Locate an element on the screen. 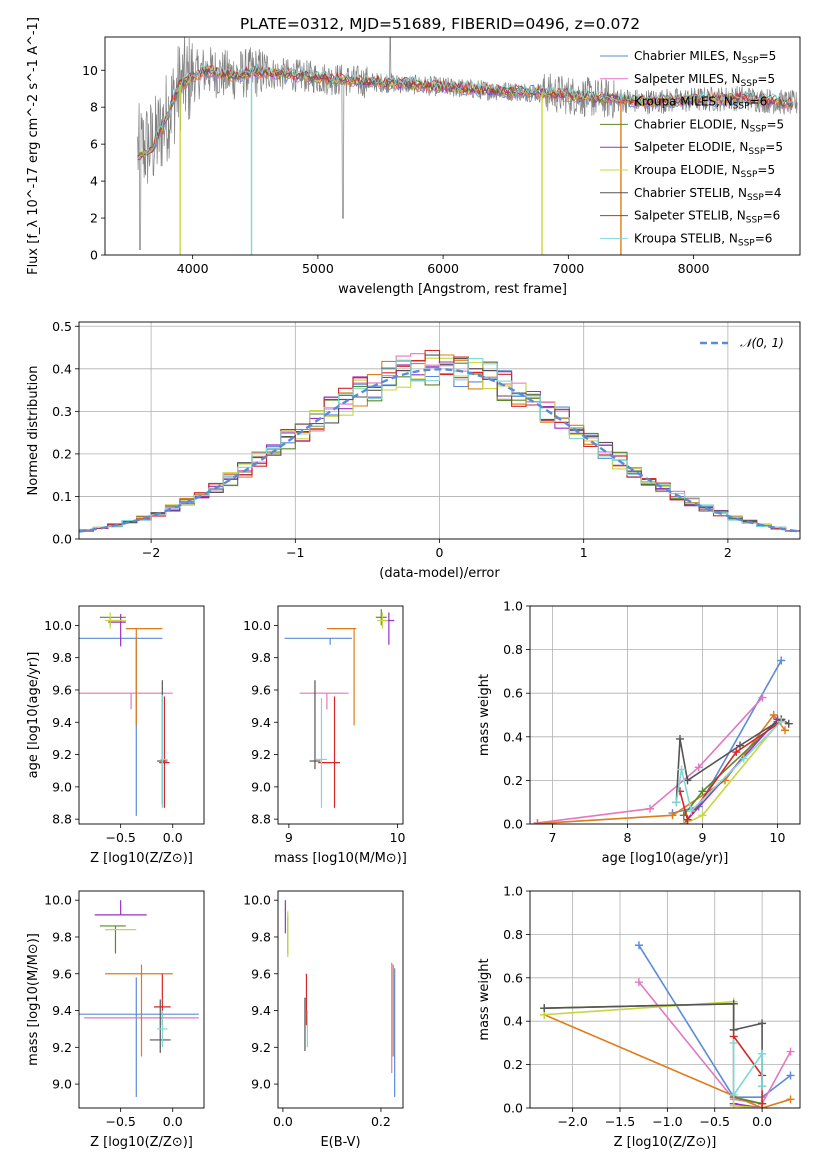 The image size is (819, 1170). x-tick-label: 7 is located at coordinates (553, 837).